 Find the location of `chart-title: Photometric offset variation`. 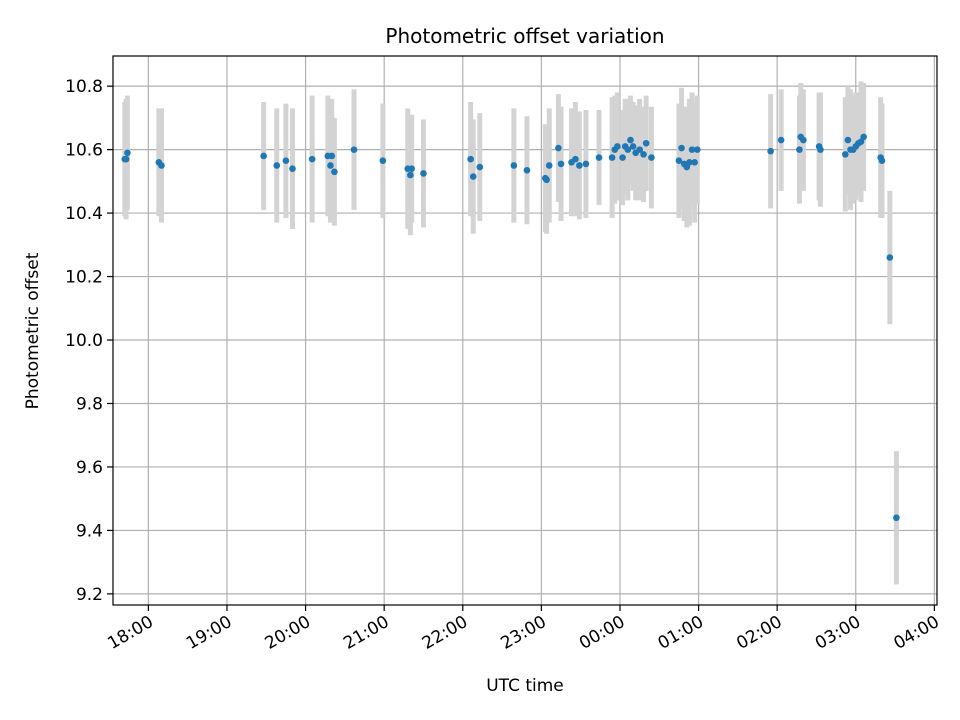

chart-title: Photometric offset variation is located at coordinates (524, 36).